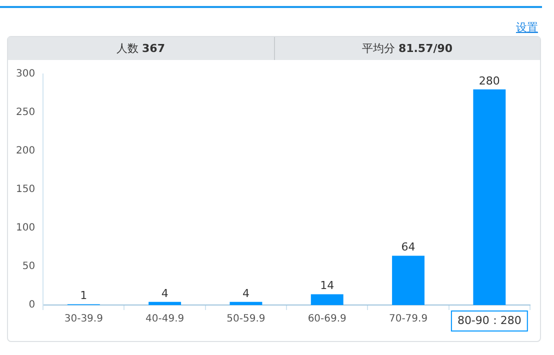 This screenshot has height=355, width=554. Describe the element at coordinates (489, 81) in the screenshot. I see `data-label: 280` at that location.